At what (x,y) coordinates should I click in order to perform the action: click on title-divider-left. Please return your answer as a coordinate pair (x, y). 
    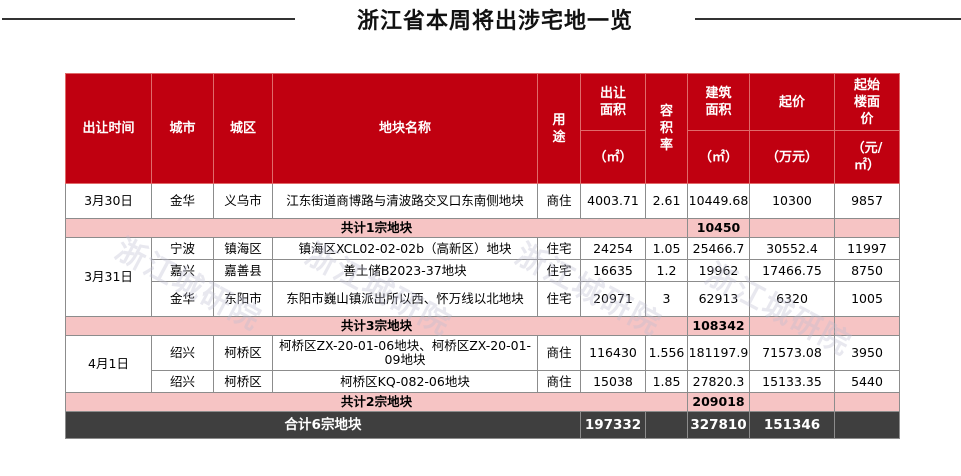
    Looking at the image, I should click on (148, 19).